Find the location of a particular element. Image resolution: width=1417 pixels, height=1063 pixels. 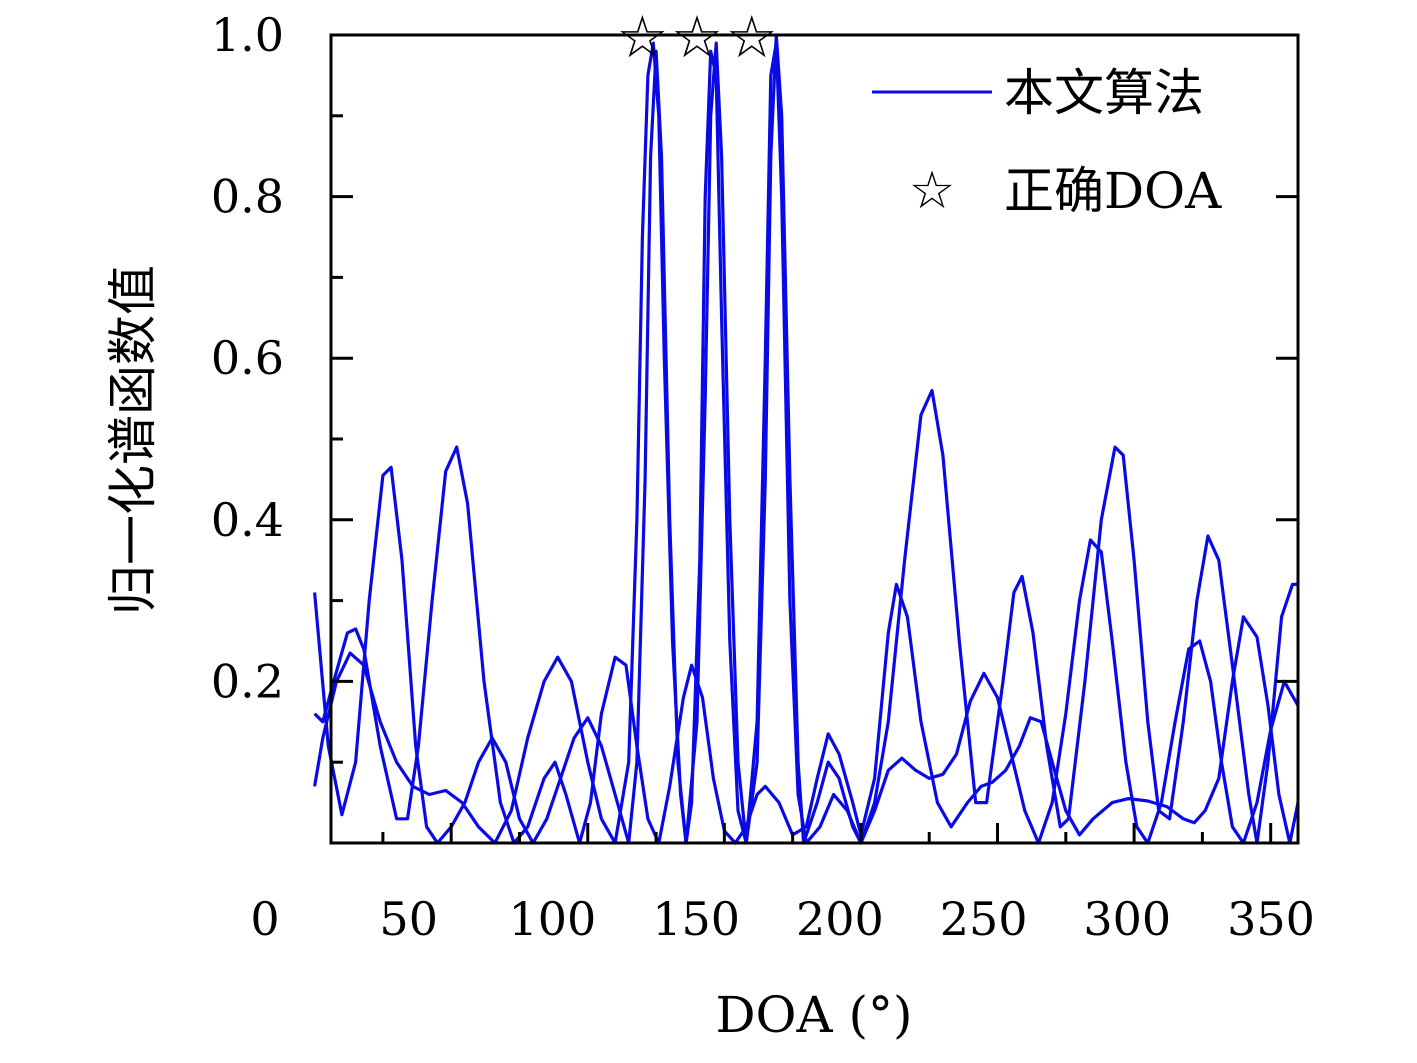

y-tick-label: 0.6 is located at coordinates (247, 358).